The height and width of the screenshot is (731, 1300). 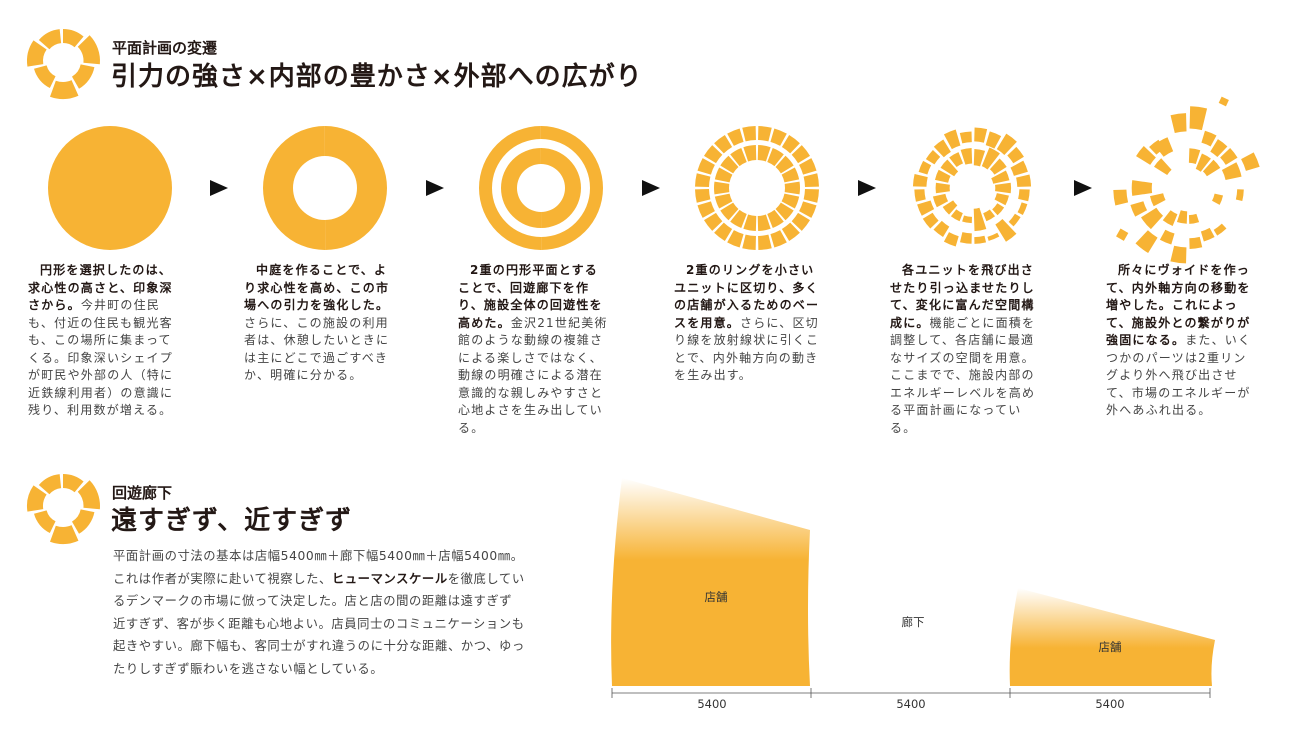 I want to click on area-label: 廊下, so click(x=913, y=622).